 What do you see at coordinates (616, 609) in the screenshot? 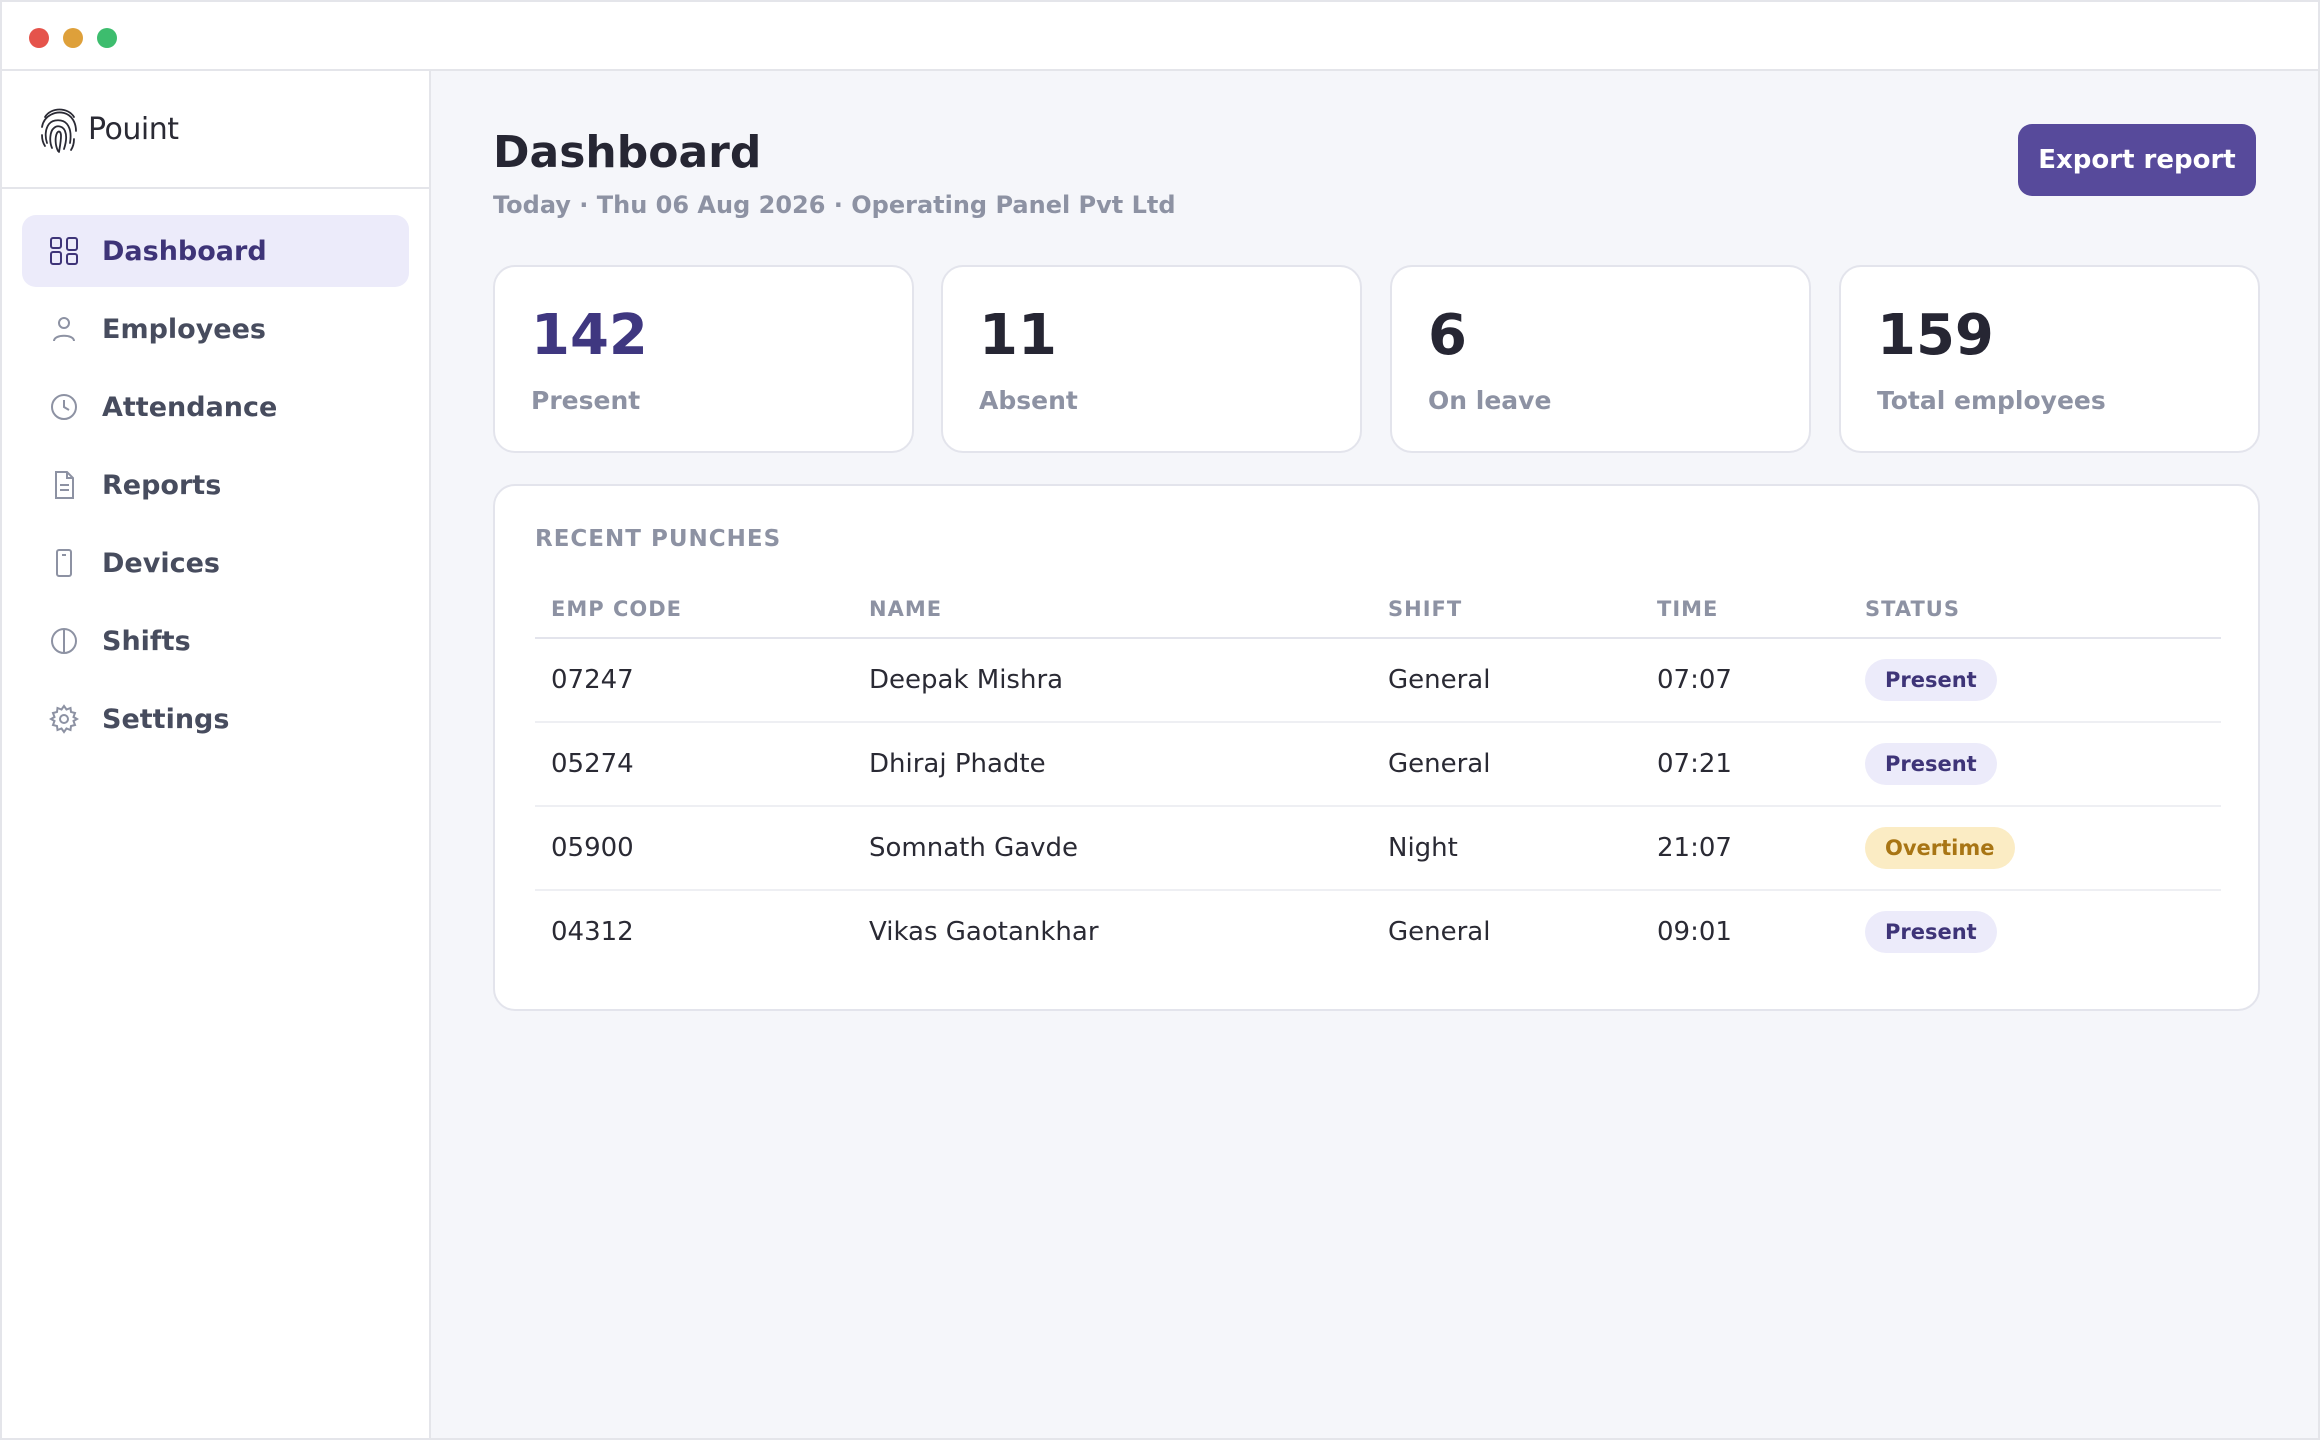
I see `column-header-emp-code: EMP CODE` at bounding box center [616, 609].